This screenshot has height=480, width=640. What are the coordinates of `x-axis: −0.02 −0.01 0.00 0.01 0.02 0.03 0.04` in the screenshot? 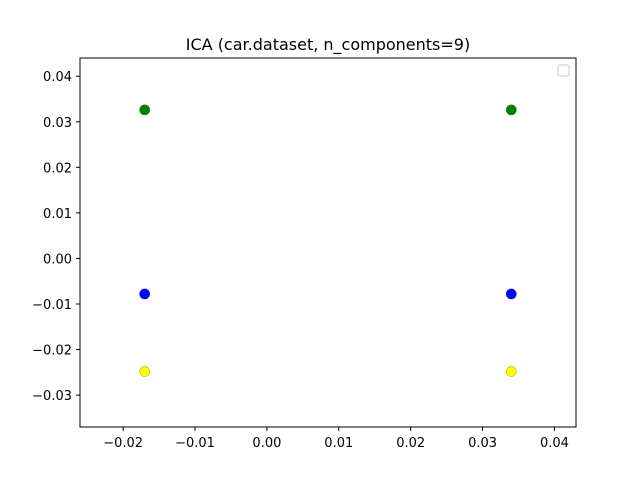 It's located at (336, 439).